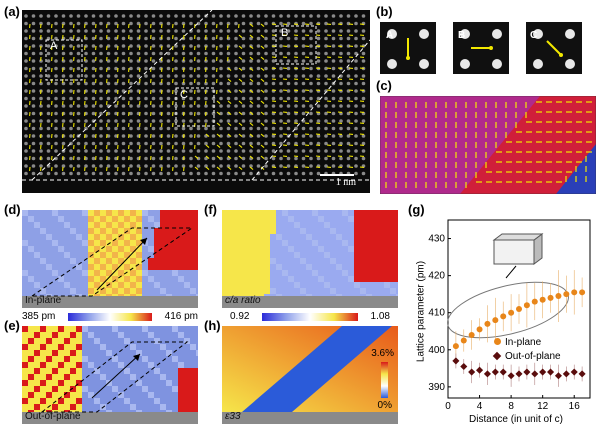 The width and height of the screenshot is (600, 430). I want to click on legend-marker-outplane, so click(497, 356).